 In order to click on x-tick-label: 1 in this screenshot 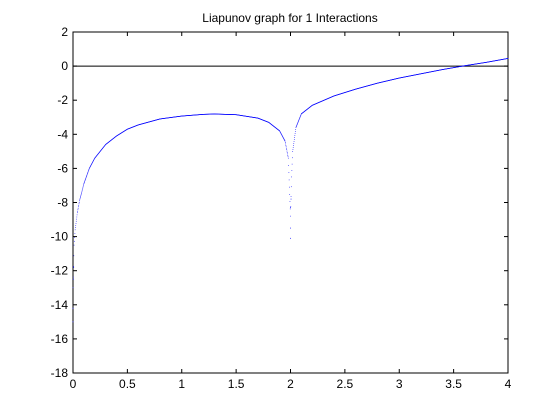, I will do `click(181, 384)`.